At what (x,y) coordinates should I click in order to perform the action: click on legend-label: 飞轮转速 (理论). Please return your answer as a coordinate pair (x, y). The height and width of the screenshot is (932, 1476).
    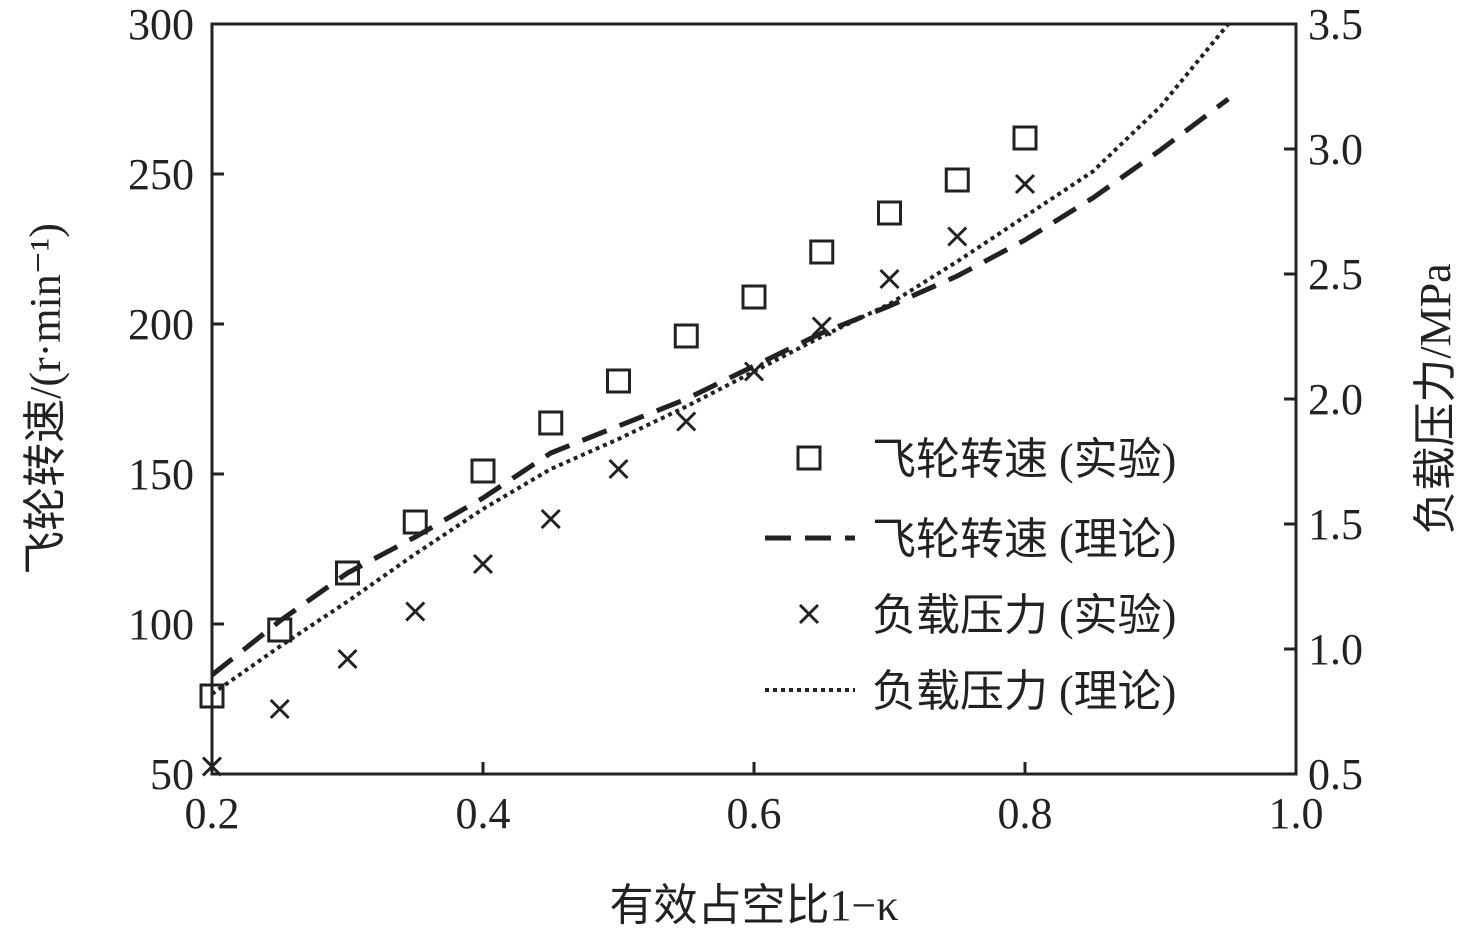
    Looking at the image, I should click on (1024, 539).